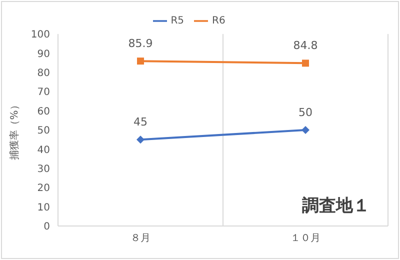 This screenshot has width=400, height=260. What do you see at coordinates (219, 21) in the screenshot?
I see `legend-label: R6` at bounding box center [219, 21].